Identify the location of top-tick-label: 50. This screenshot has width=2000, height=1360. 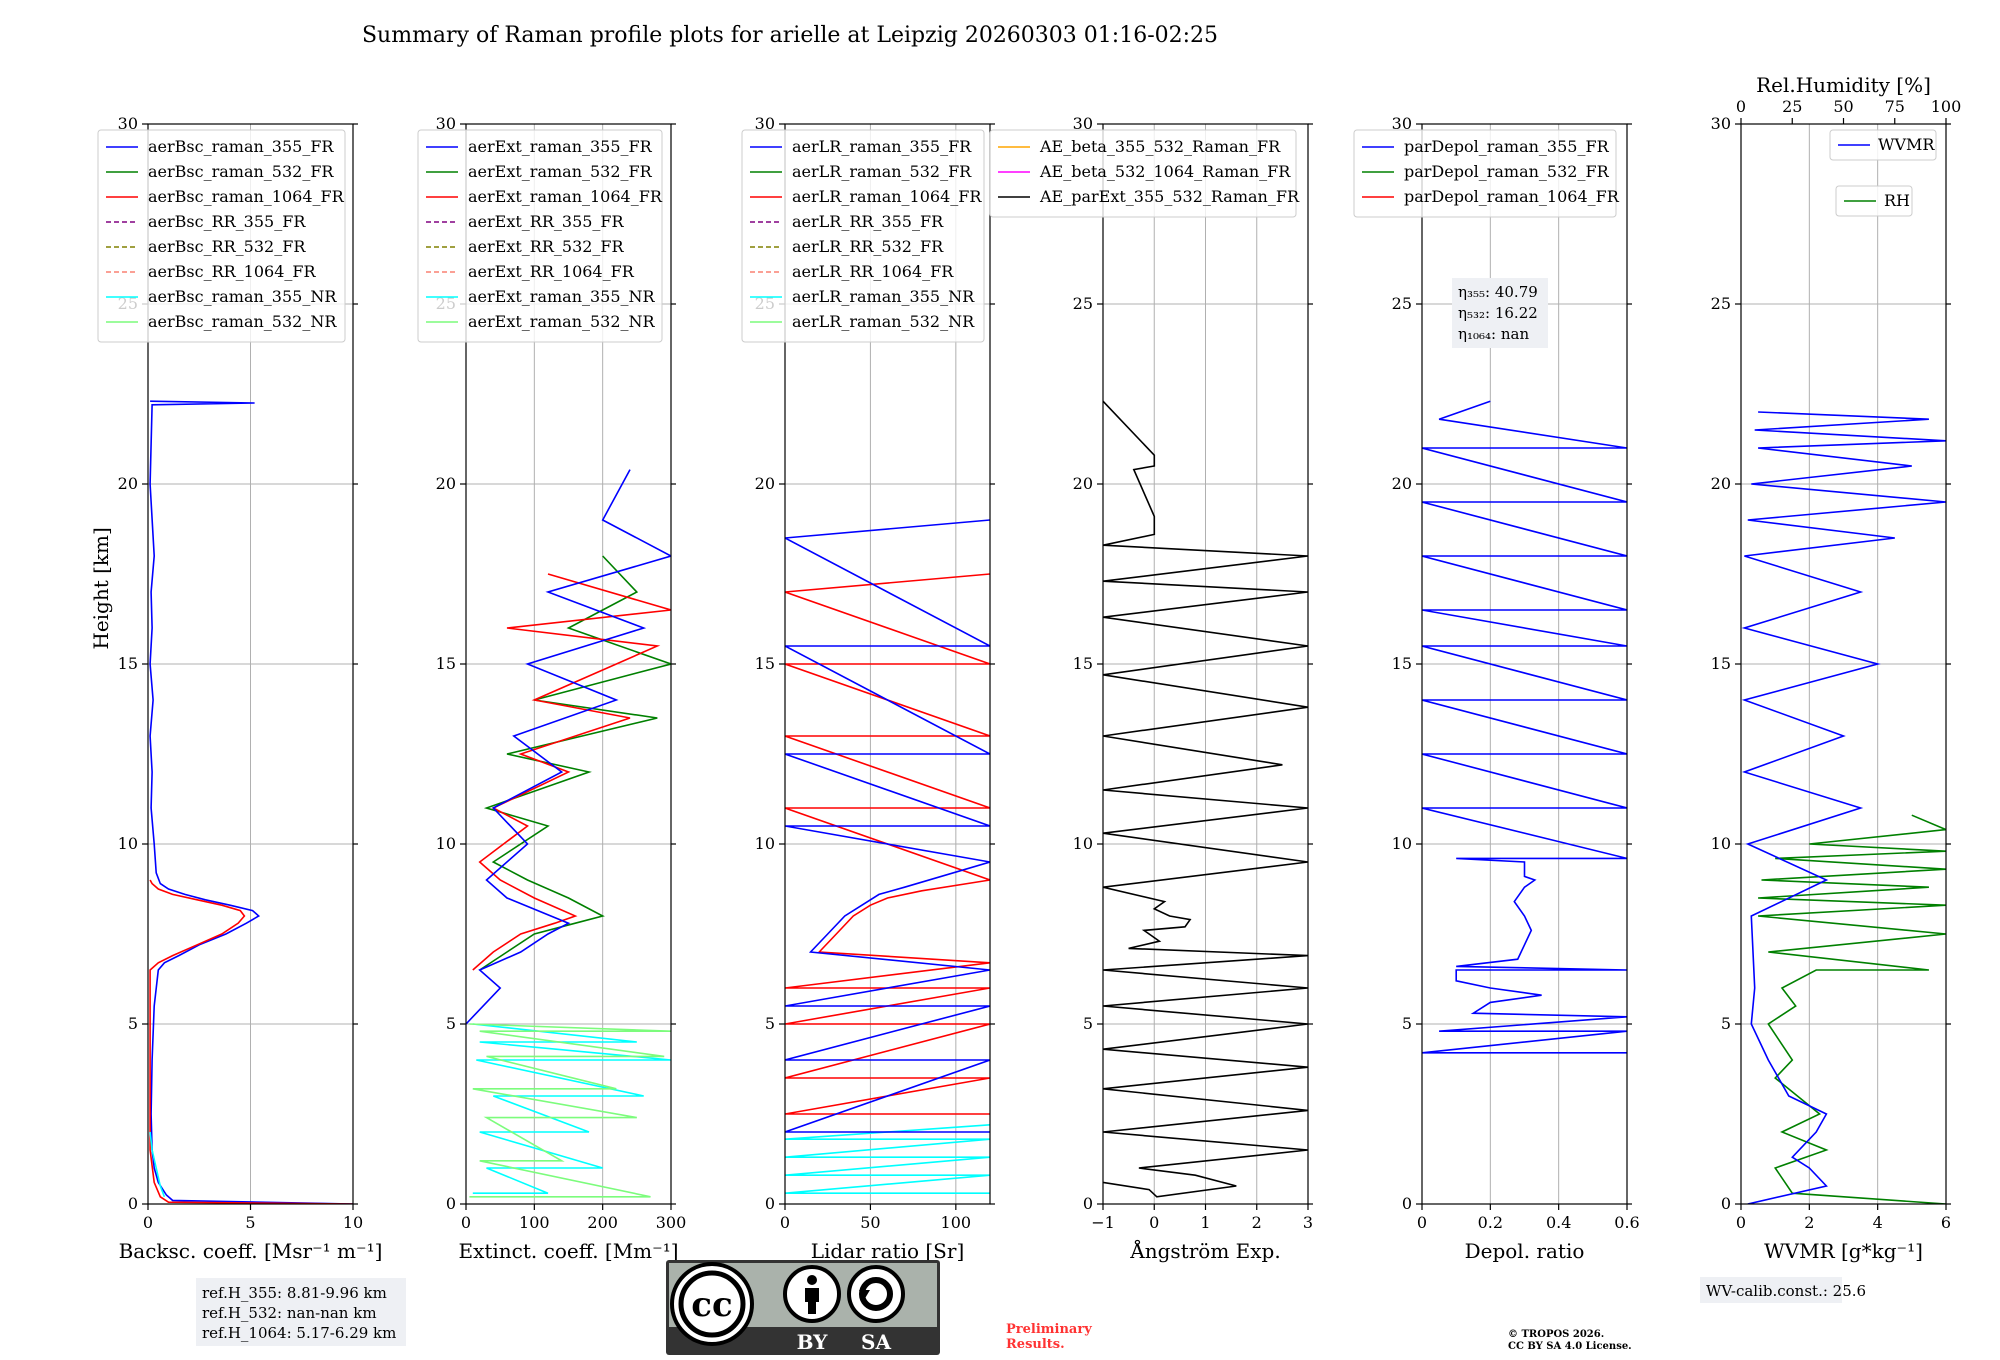
(1843, 106).